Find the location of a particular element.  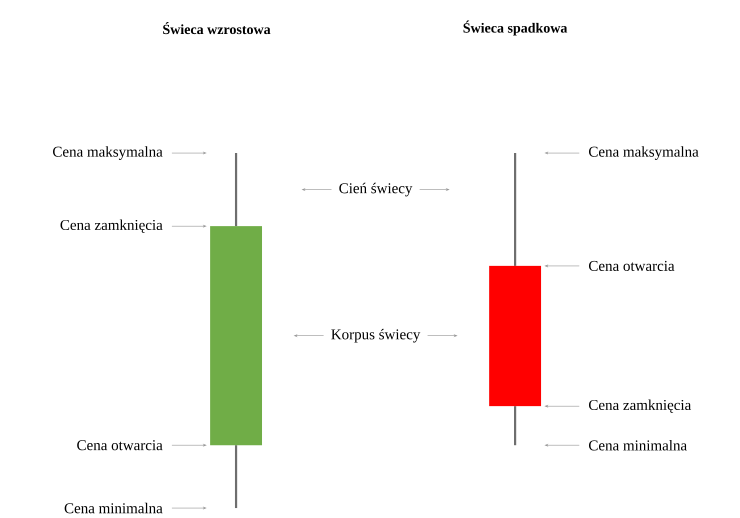

x-tick-label: Świeca spadkowa is located at coordinates (516, 28).